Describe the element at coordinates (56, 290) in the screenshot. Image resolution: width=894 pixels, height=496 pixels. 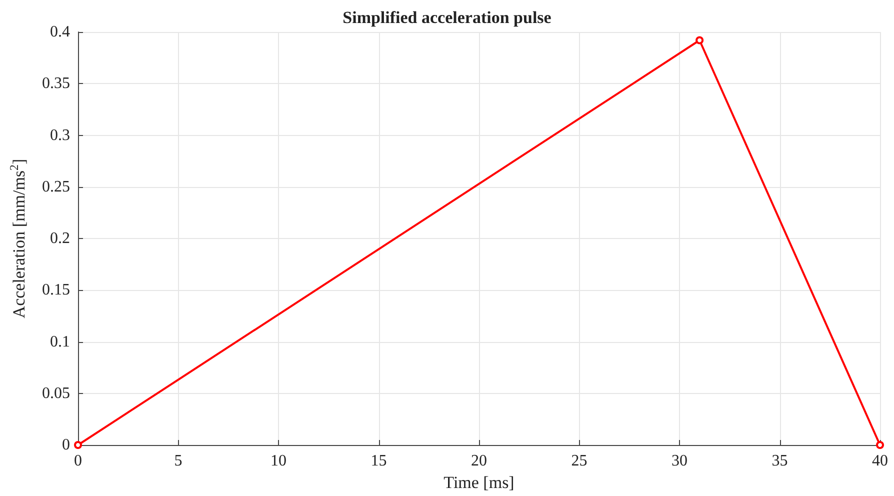
I see `y-tick-label: 0.15` at that location.